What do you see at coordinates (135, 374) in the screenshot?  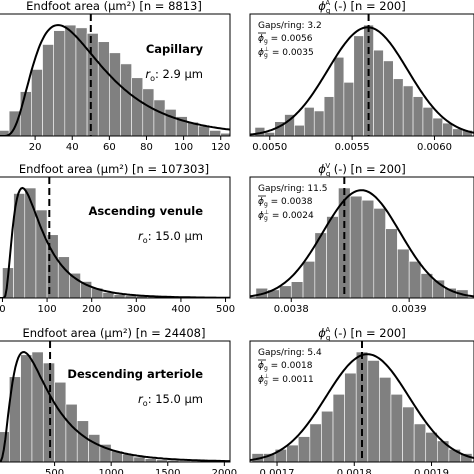 I see `vessel-name: Descending arteriole` at bounding box center [135, 374].